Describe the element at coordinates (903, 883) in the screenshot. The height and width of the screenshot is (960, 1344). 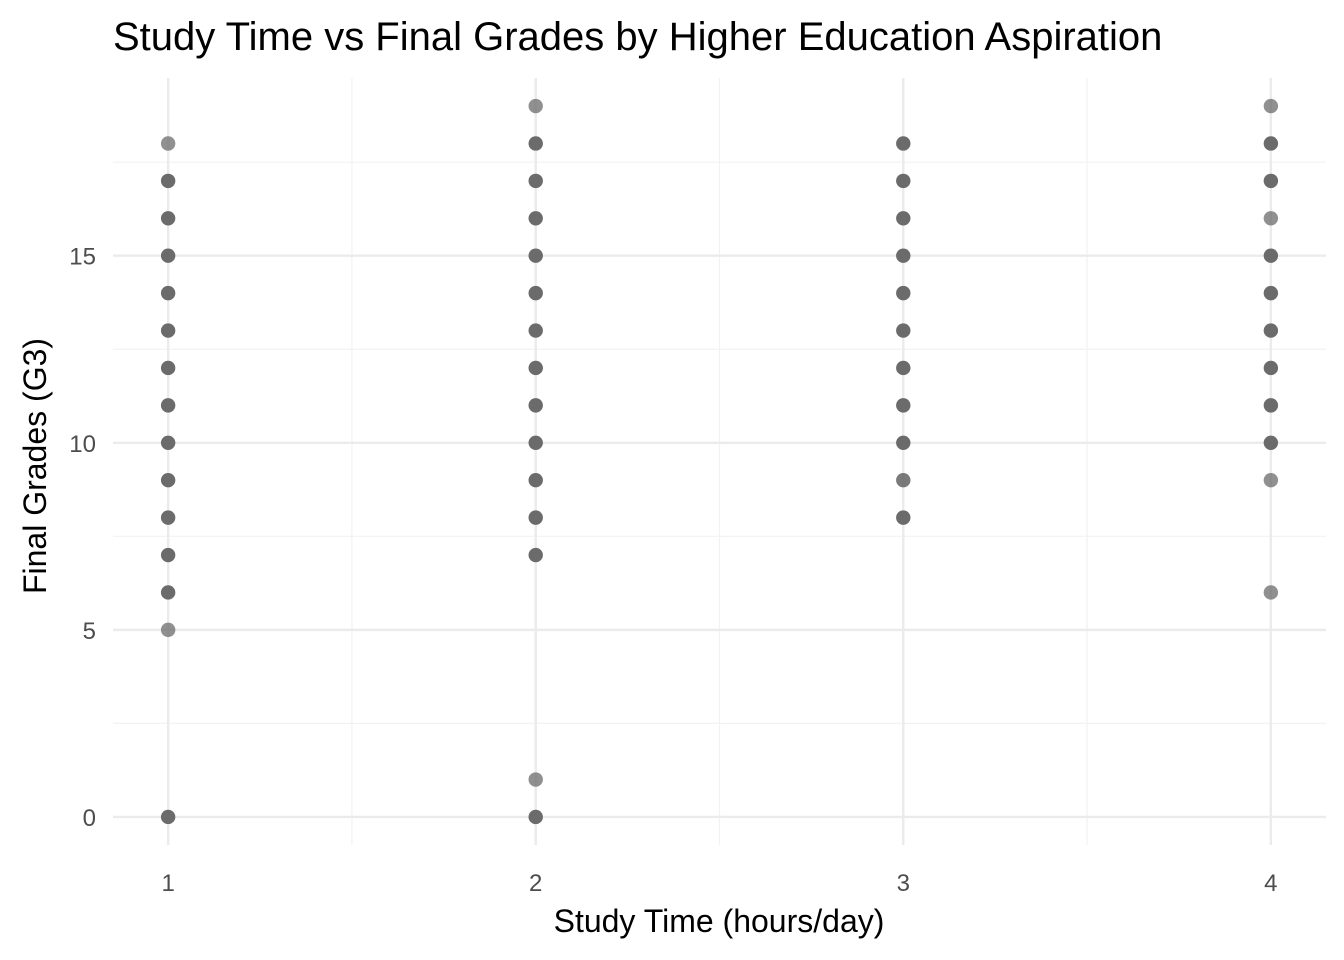
I see `x-tick-label: 3` at that location.